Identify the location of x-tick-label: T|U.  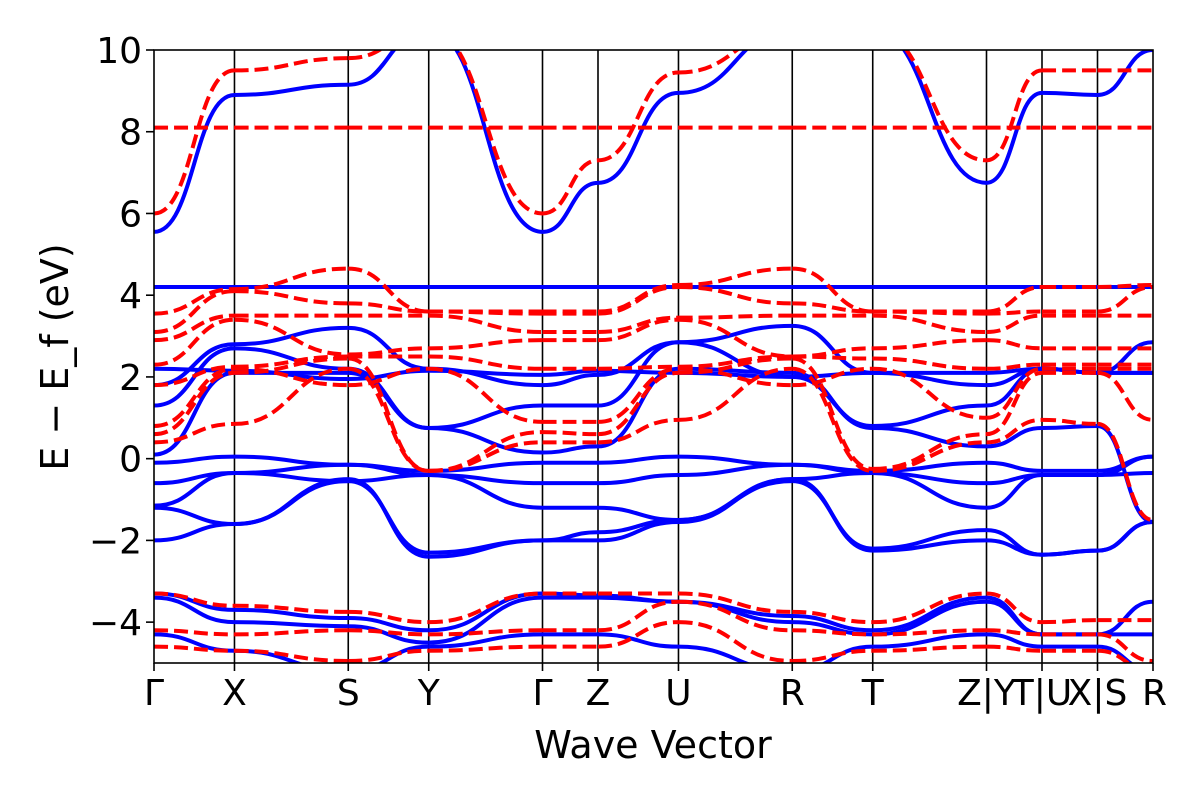
(1041, 693).